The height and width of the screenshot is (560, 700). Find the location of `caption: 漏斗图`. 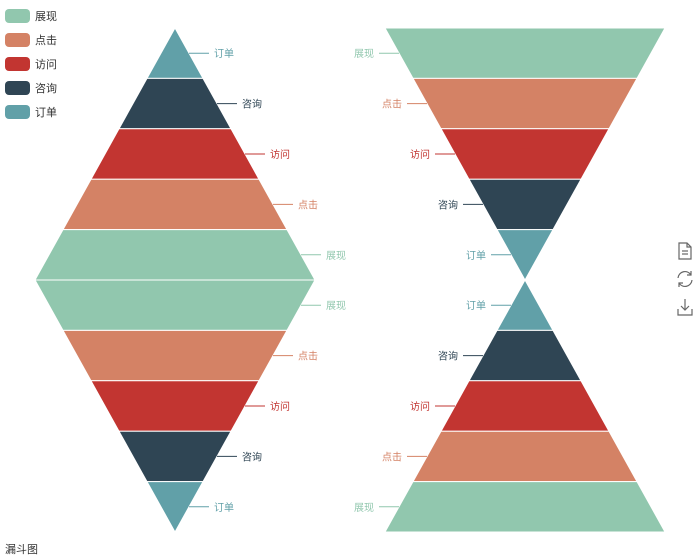

caption: 漏斗图 is located at coordinates (21, 549).